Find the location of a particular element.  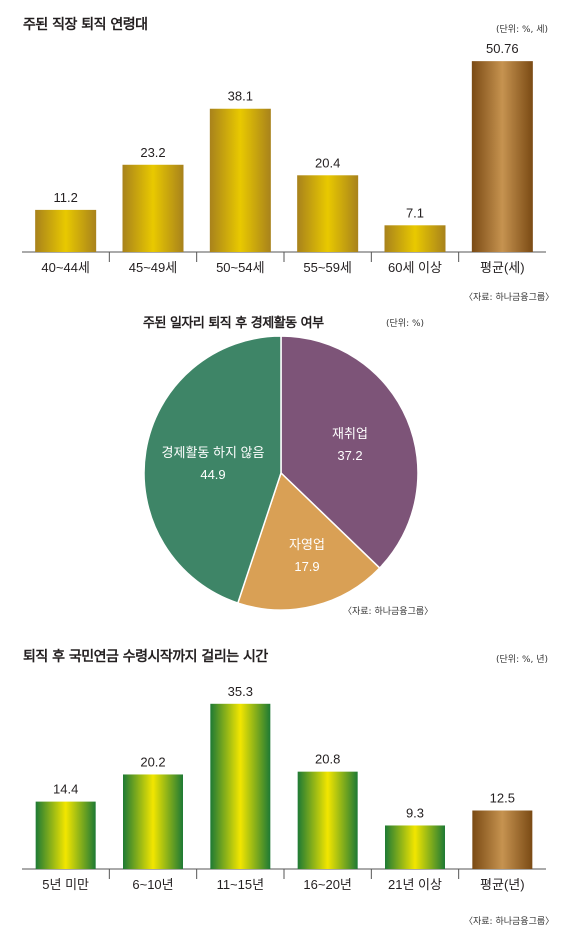

category-label: 평균(세) is located at coordinates (502, 267).